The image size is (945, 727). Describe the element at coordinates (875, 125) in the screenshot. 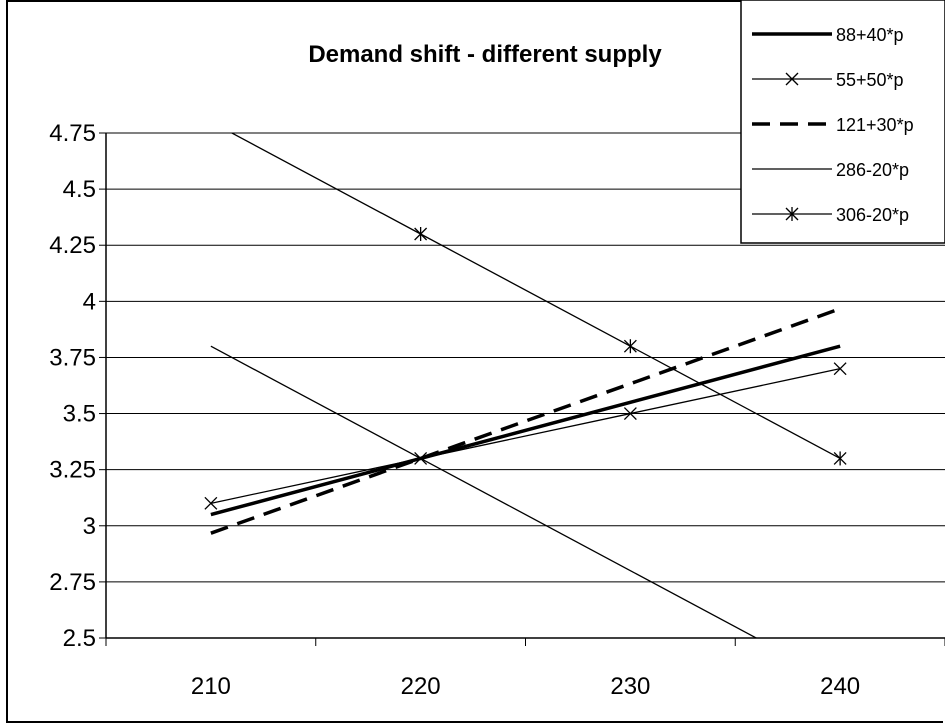

I see `legend-label-3: 121+30*p` at that location.